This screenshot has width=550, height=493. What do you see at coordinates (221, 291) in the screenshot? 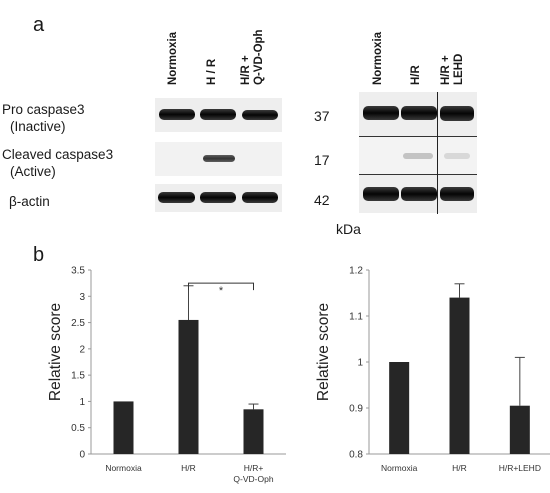
I see `significance-star: *` at bounding box center [221, 291].